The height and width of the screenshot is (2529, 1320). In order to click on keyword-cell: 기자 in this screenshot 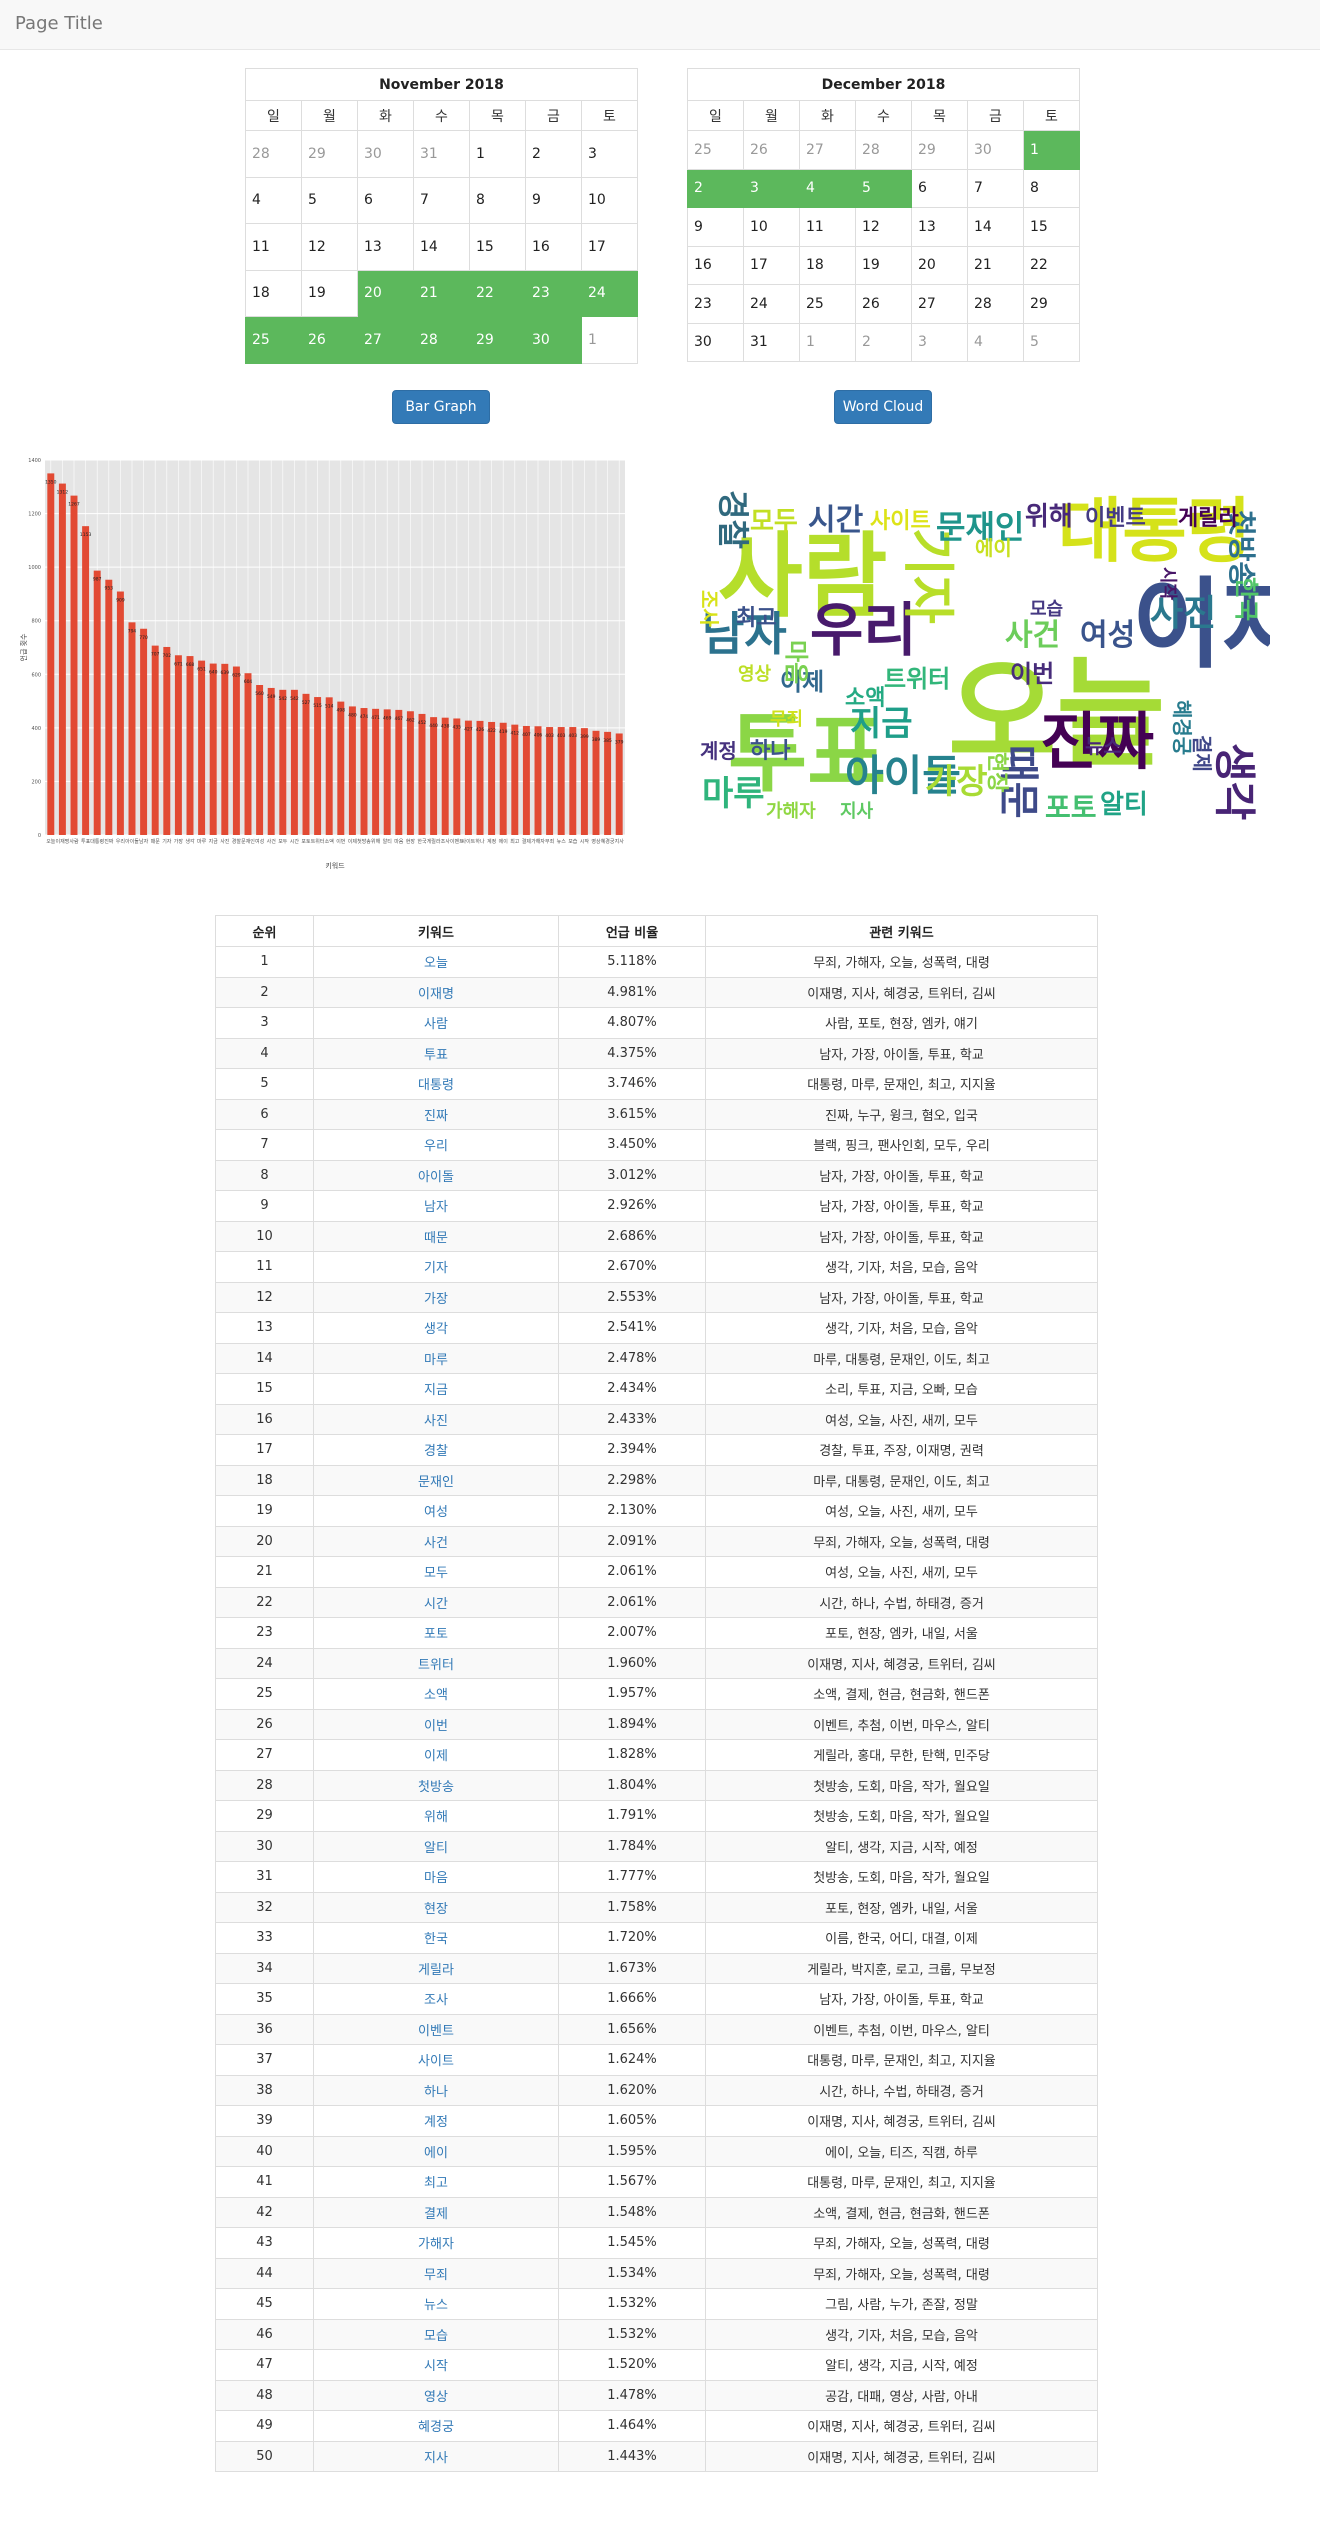, I will do `click(436, 1267)`.